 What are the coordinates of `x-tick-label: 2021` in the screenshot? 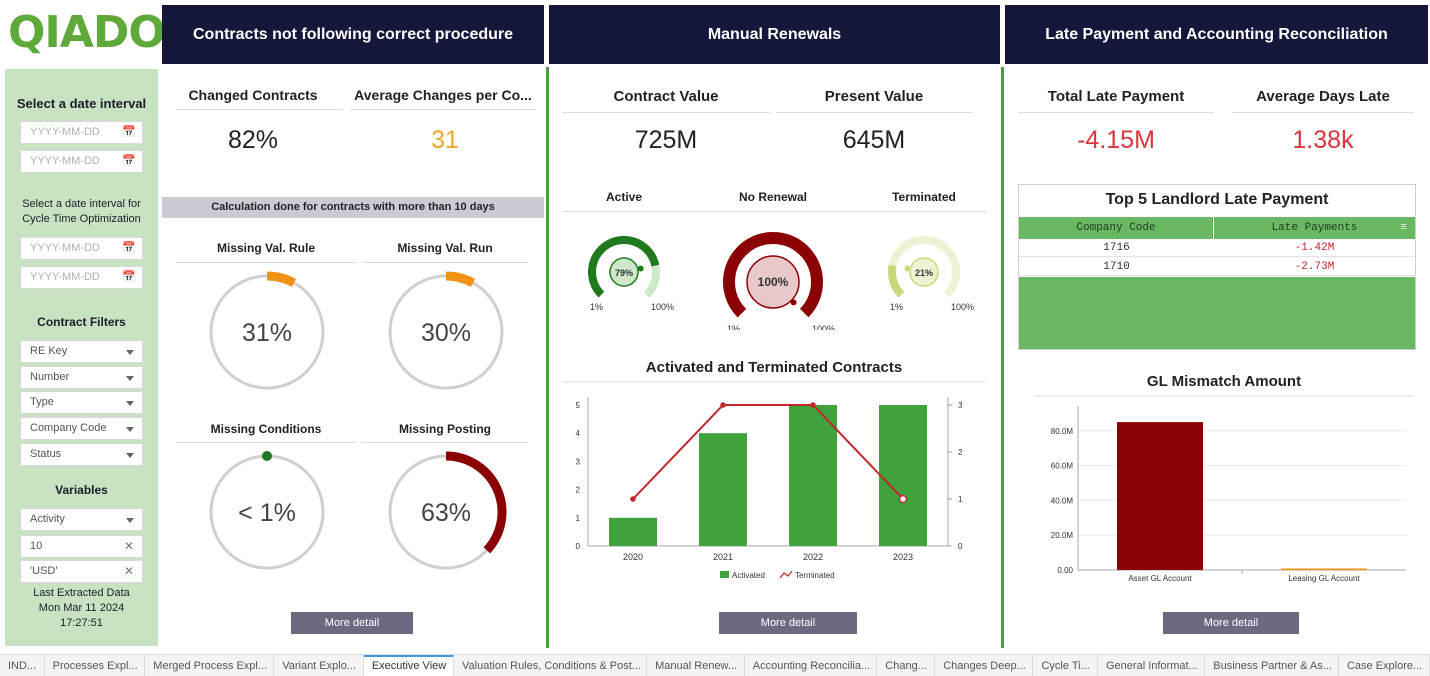 It's located at (723, 557).